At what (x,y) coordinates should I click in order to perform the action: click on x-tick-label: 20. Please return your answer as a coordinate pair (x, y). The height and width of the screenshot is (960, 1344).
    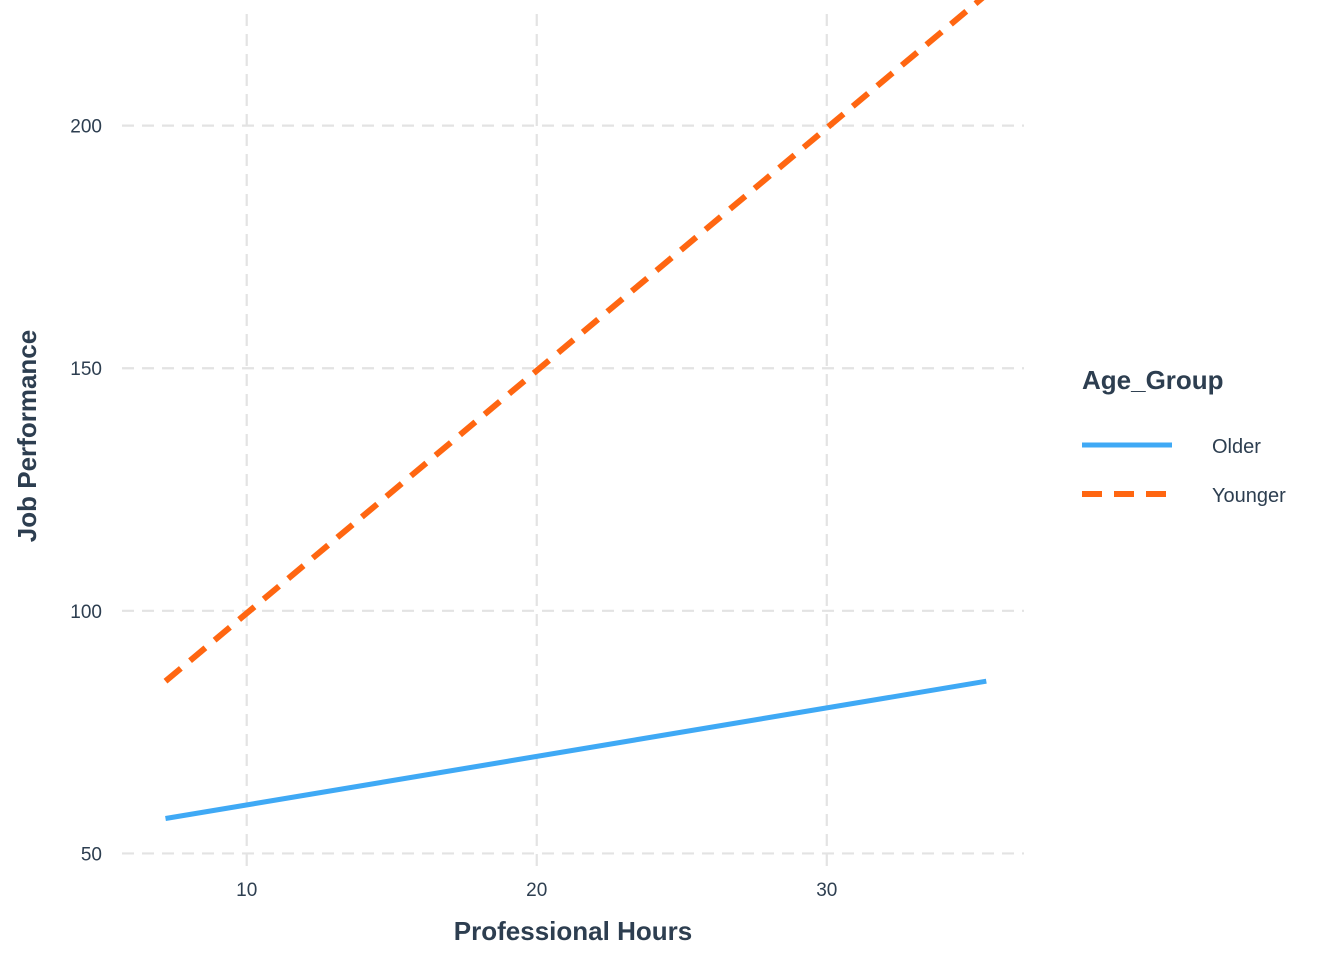
    Looking at the image, I should click on (536, 890).